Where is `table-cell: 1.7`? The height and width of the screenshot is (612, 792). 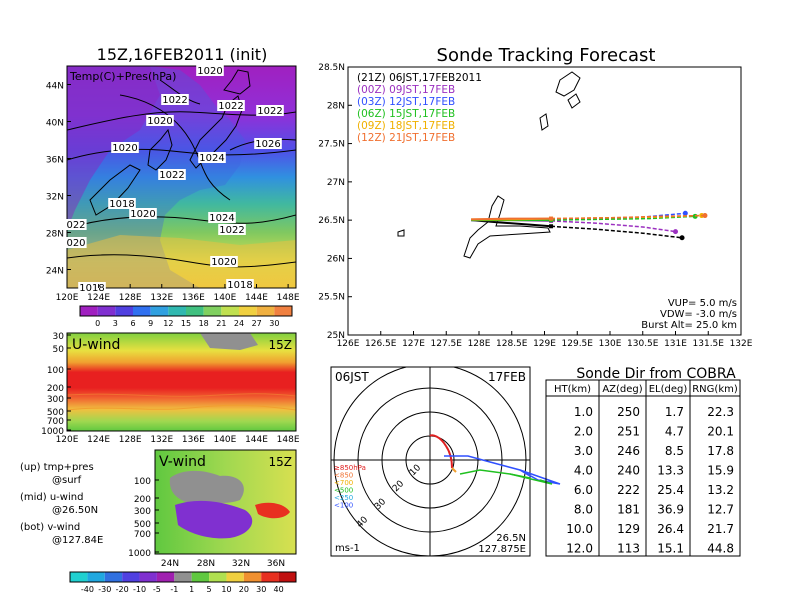 table-cell: 1.7 is located at coordinates (674, 412).